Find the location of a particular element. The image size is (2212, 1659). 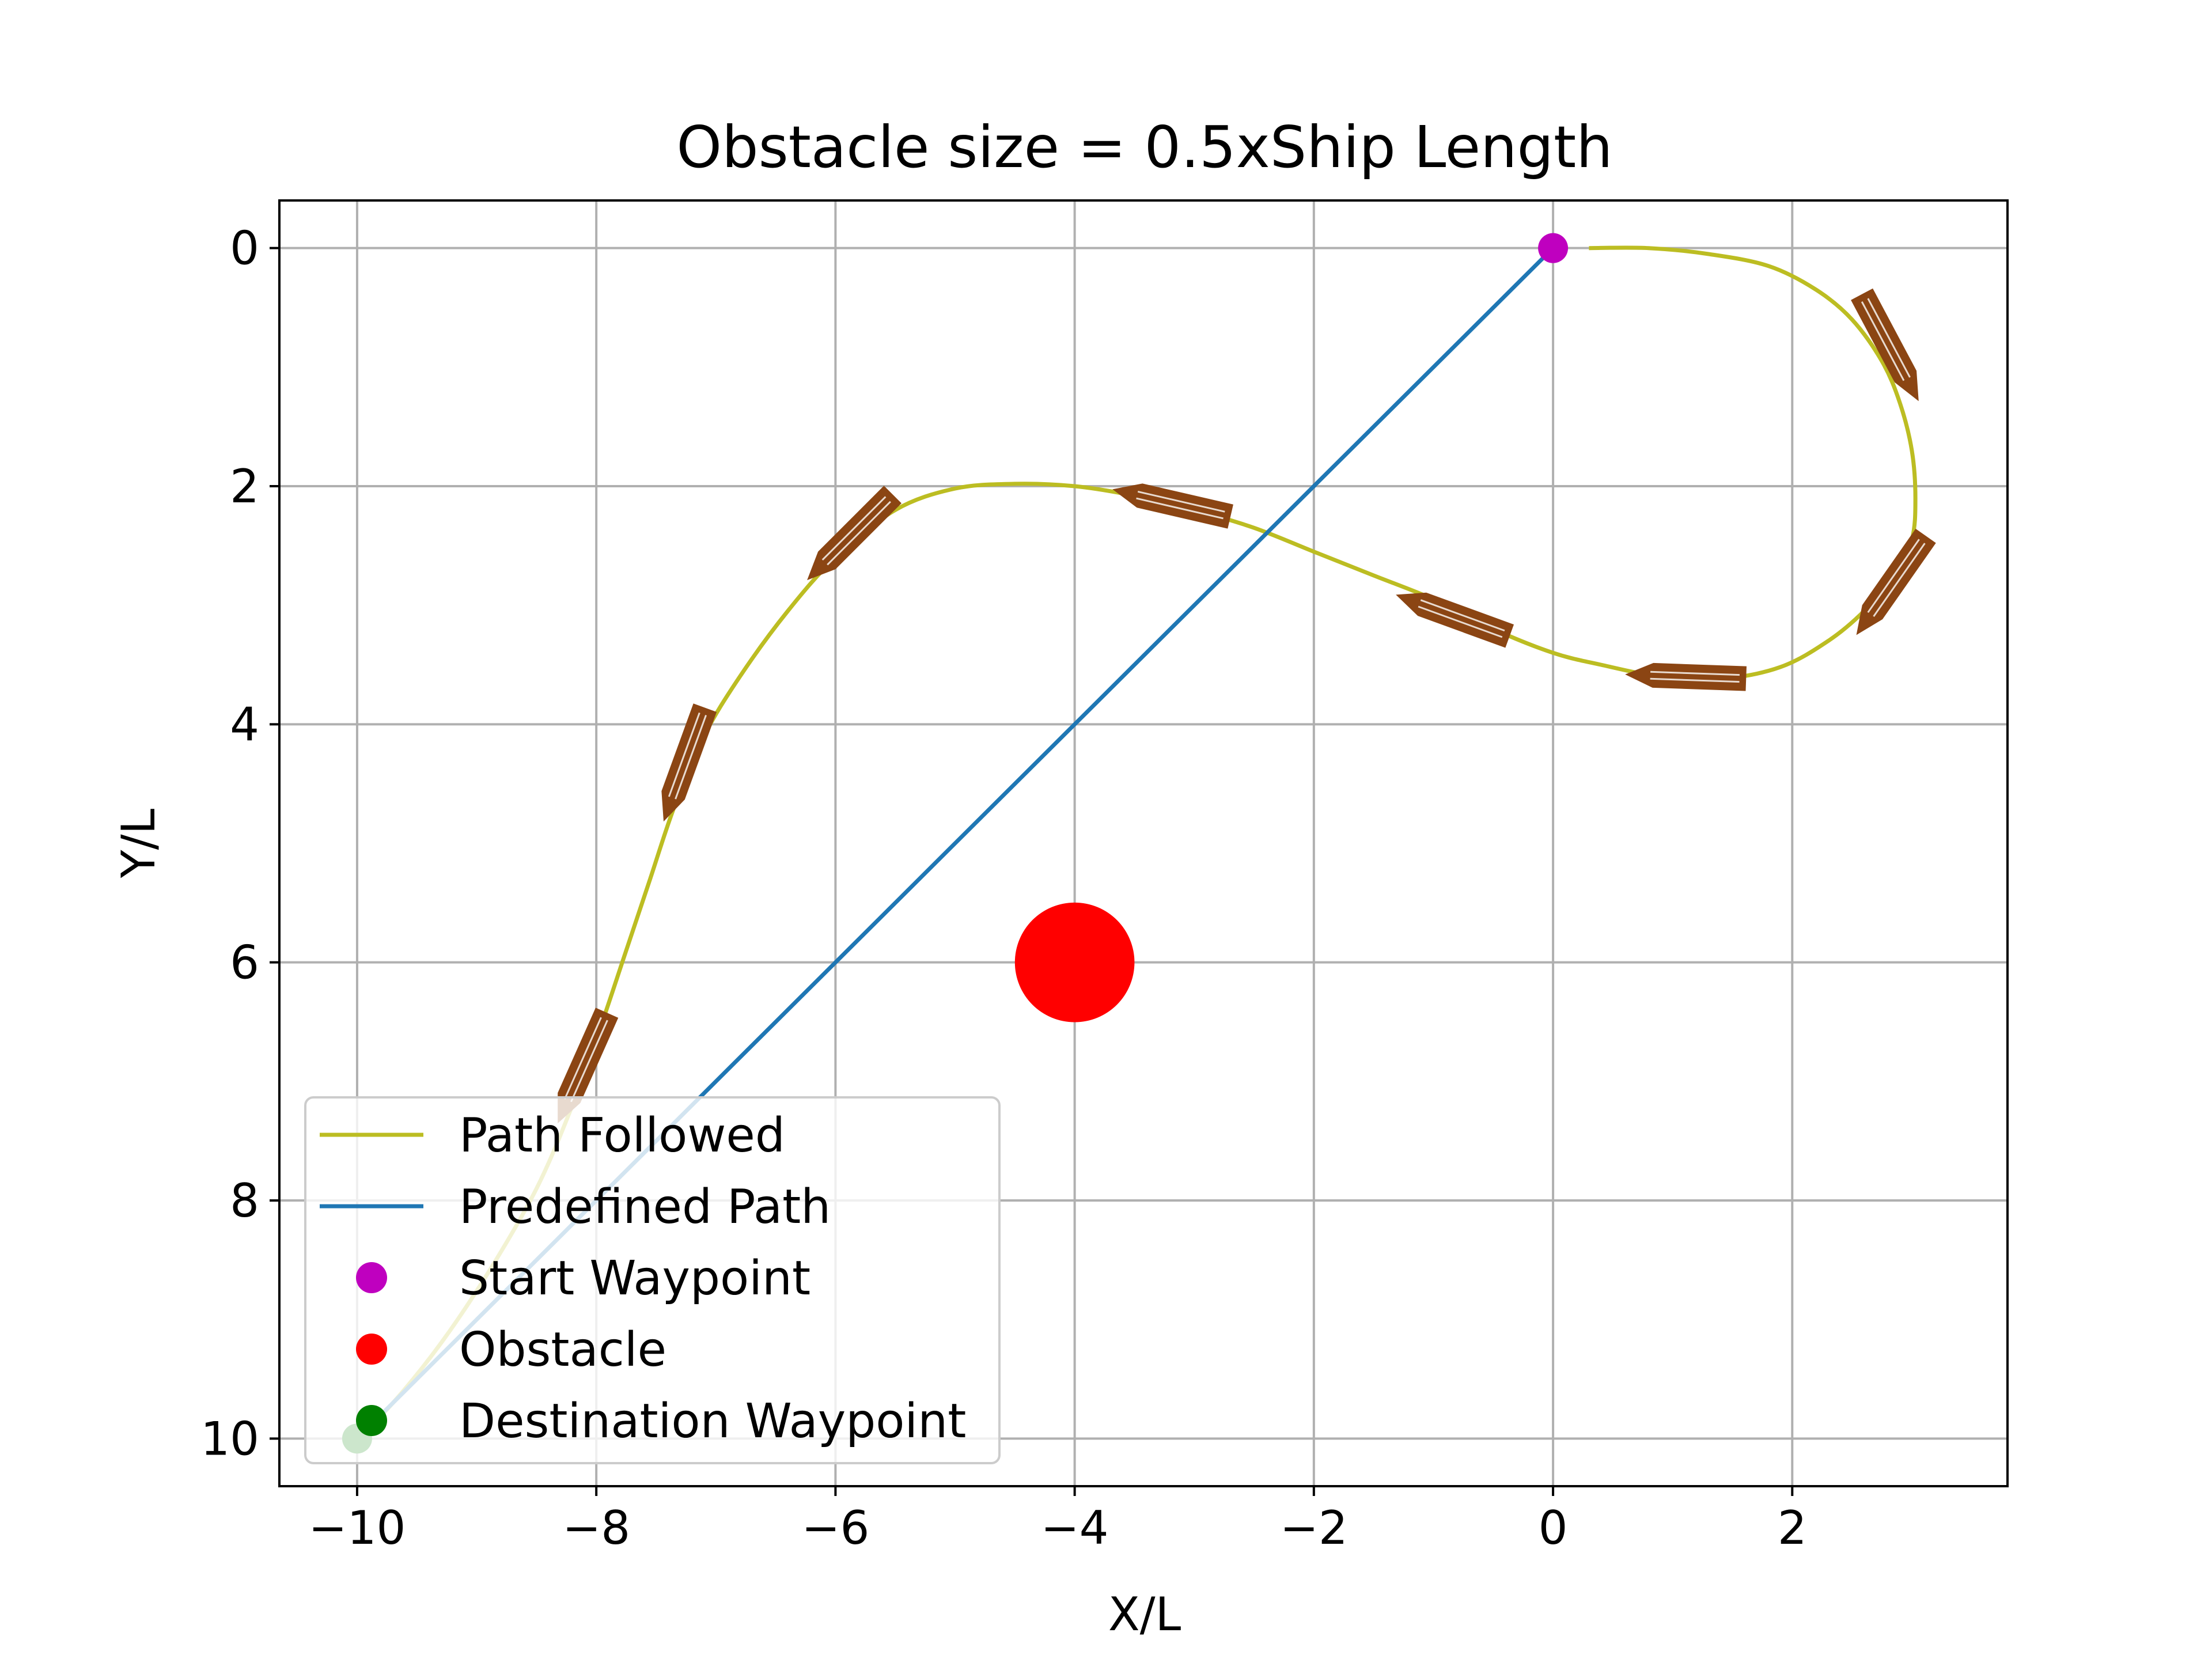

x-axis-ticks: −10 −8 −6 −4 −2 0 2 is located at coordinates (1058, 1520).